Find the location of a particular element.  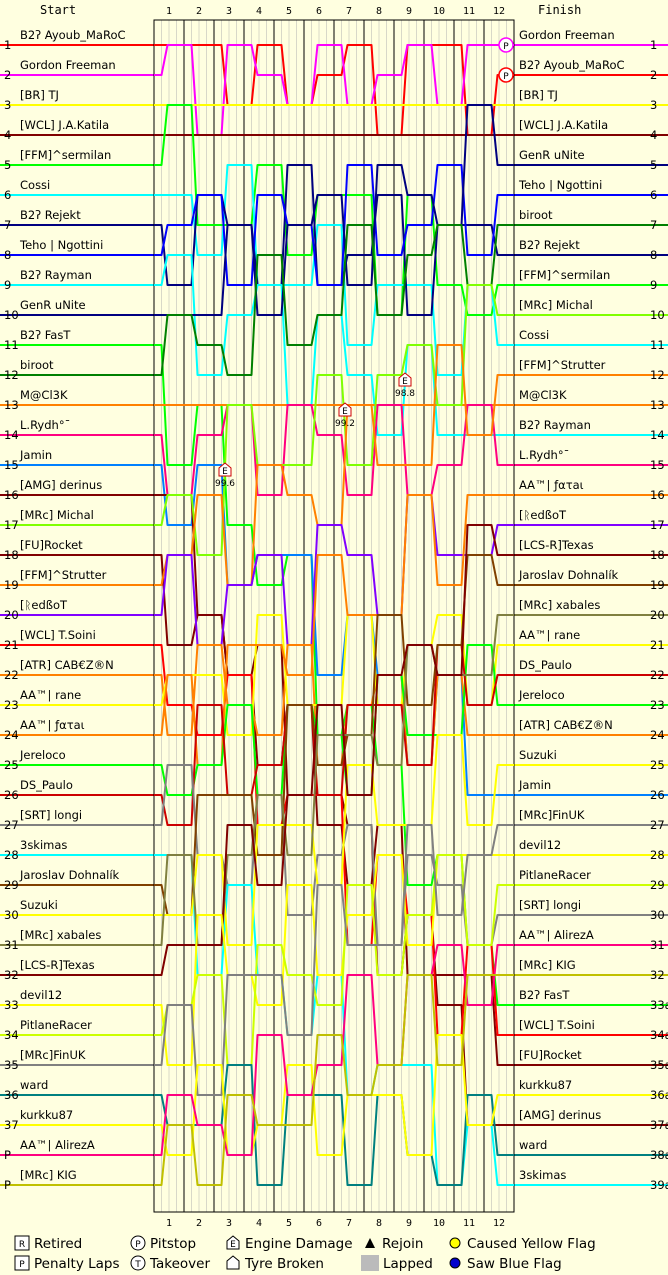

finish-position: 19 is located at coordinates (657, 585).